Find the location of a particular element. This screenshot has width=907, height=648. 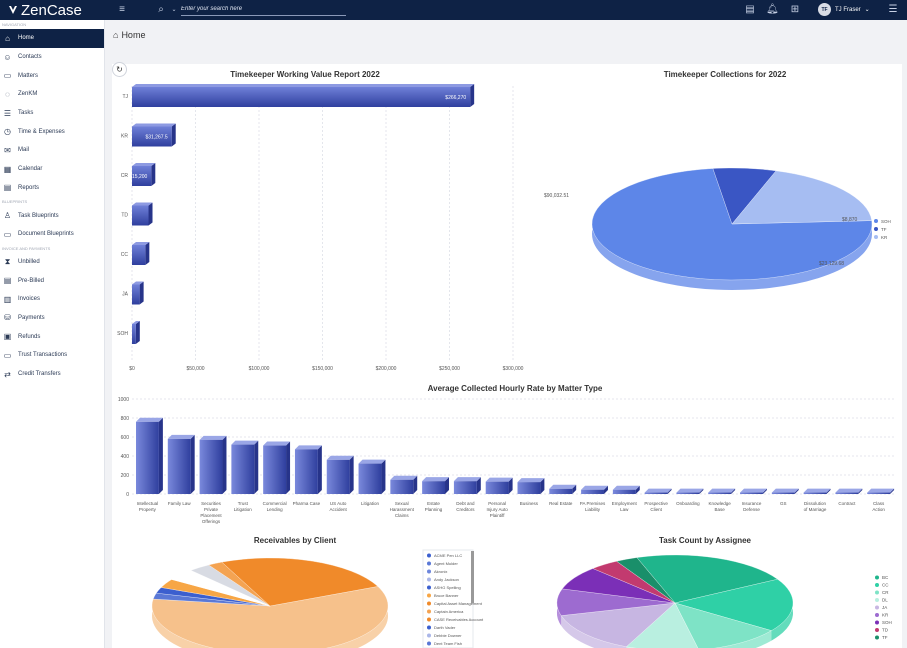

x-tick-label: Knowledge is located at coordinates (720, 503).